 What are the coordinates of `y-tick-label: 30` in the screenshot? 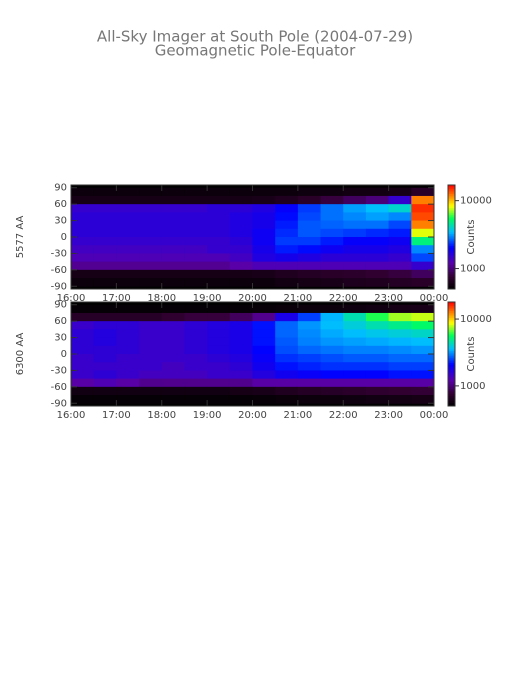 It's located at (60, 338).